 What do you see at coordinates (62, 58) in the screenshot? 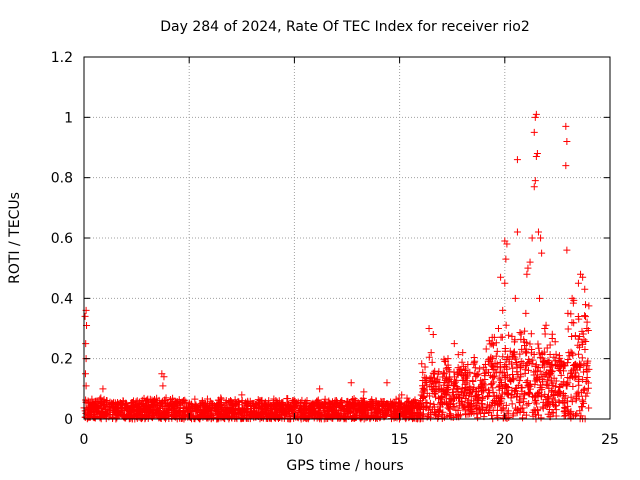
I see `y-tick-label: 1.2` at bounding box center [62, 58].